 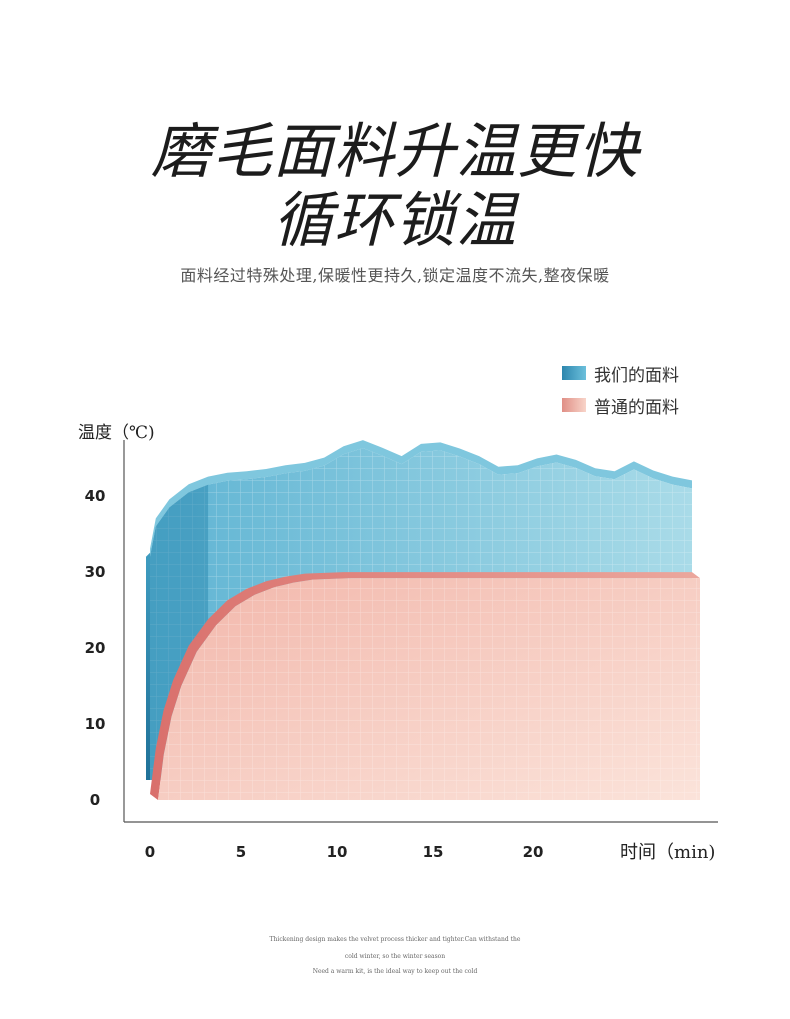 What do you see at coordinates (395, 956) in the screenshot?
I see `footer-line-2: cold winter, so the winter season` at bounding box center [395, 956].